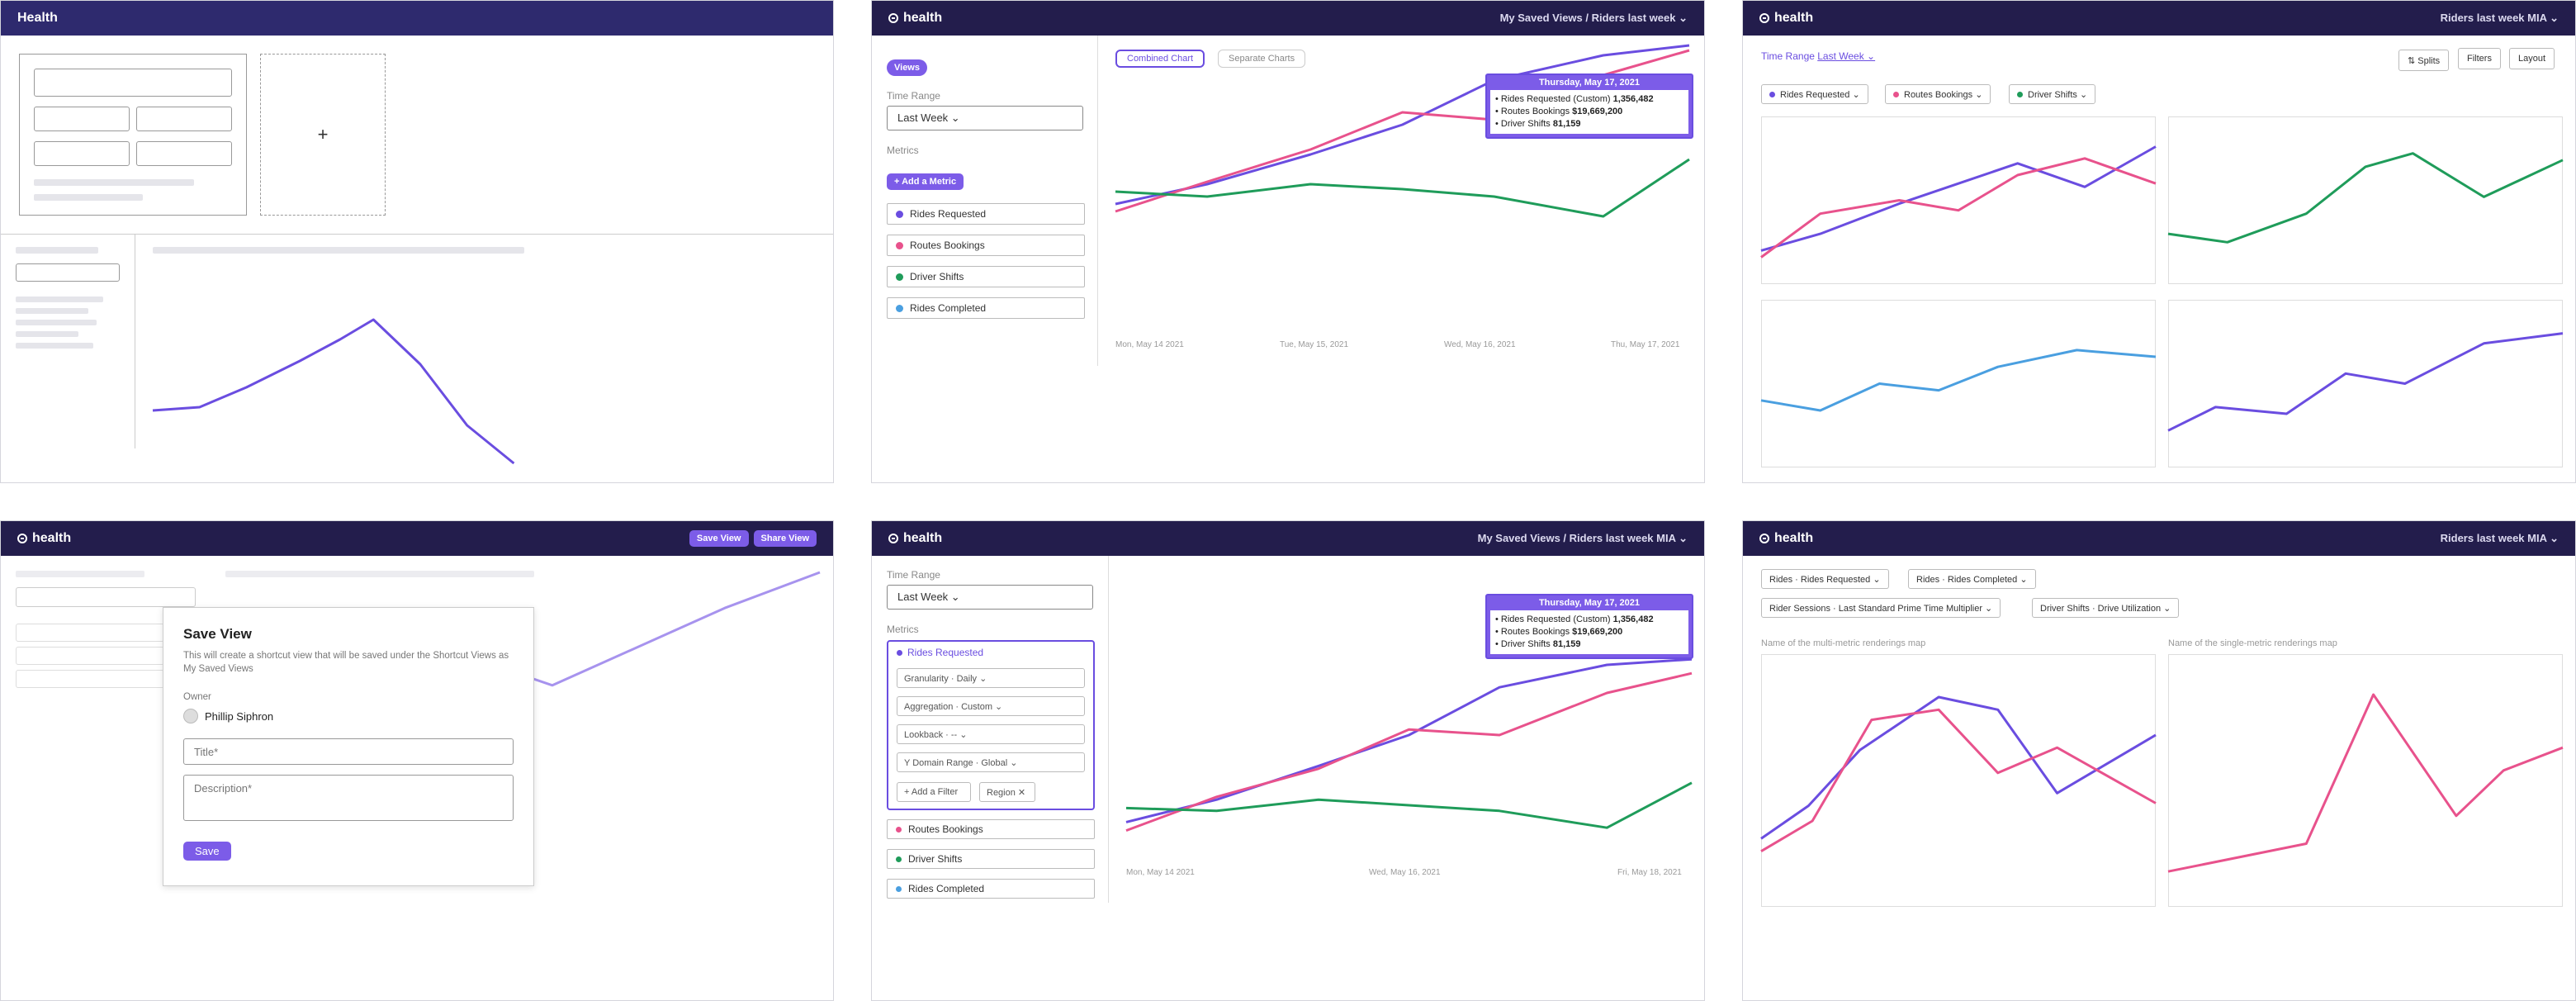 Image resolution: width=2576 pixels, height=1001 pixels. What do you see at coordinates (991, 706) in the screenshot?
I see `aggregation-select: Aggregation · Custom ⌄` at bounding box center [991, 706].